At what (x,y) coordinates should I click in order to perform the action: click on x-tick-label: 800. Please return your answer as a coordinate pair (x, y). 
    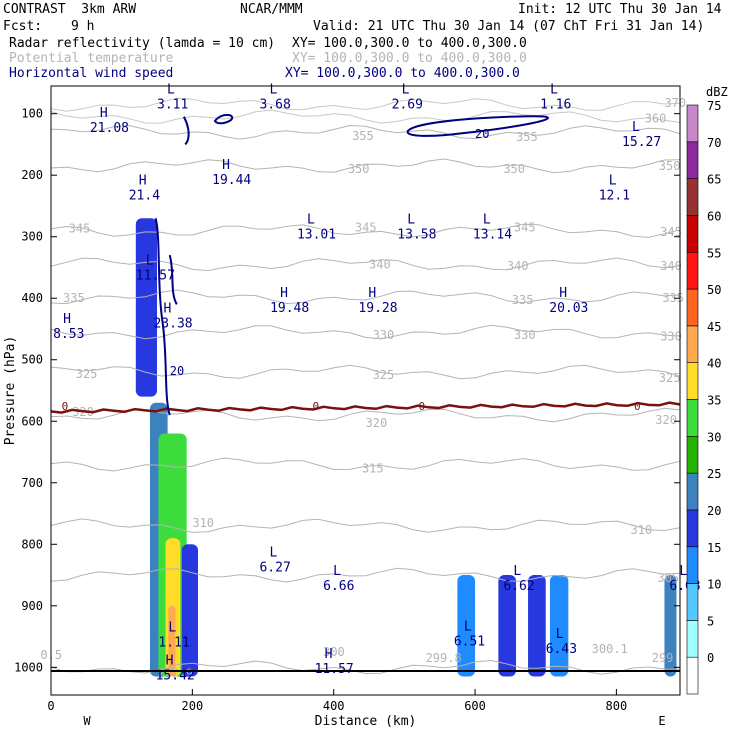
    Looking at the image, I should click on (617, 706).